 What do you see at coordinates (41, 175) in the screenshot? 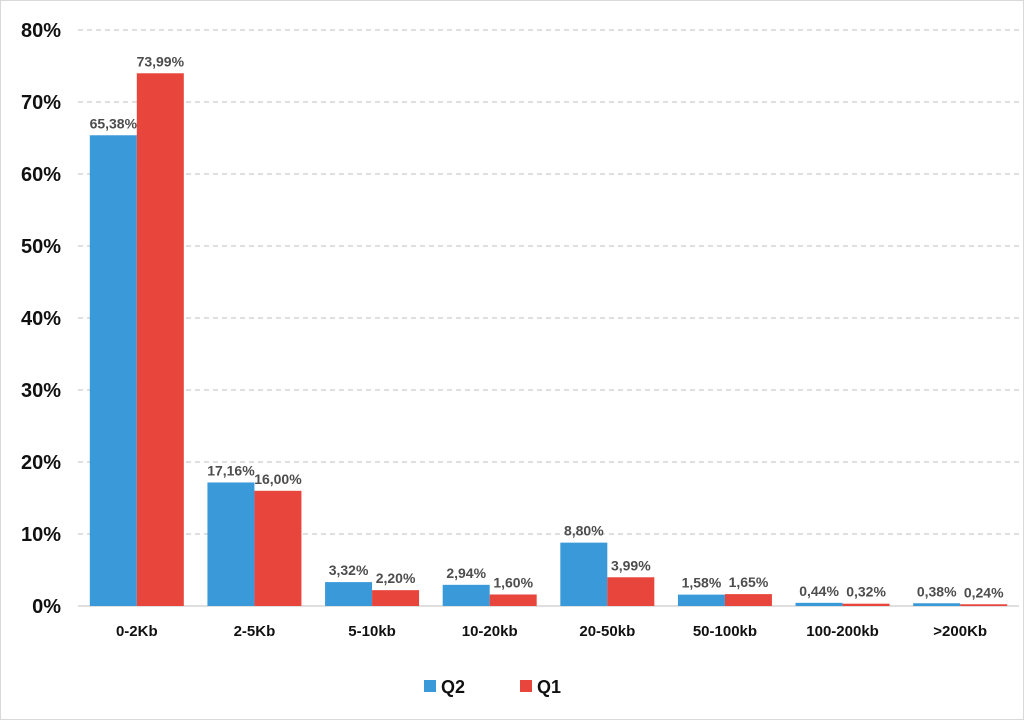
I see `y-tick-label: 60%` at bounding box center [41, 175].